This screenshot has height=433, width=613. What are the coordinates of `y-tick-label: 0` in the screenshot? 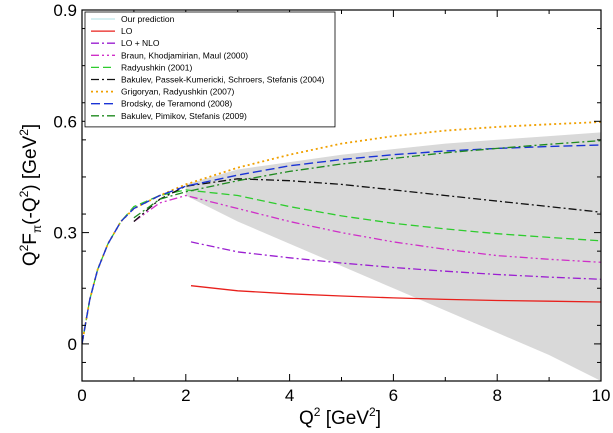 It's located at (72, 344).